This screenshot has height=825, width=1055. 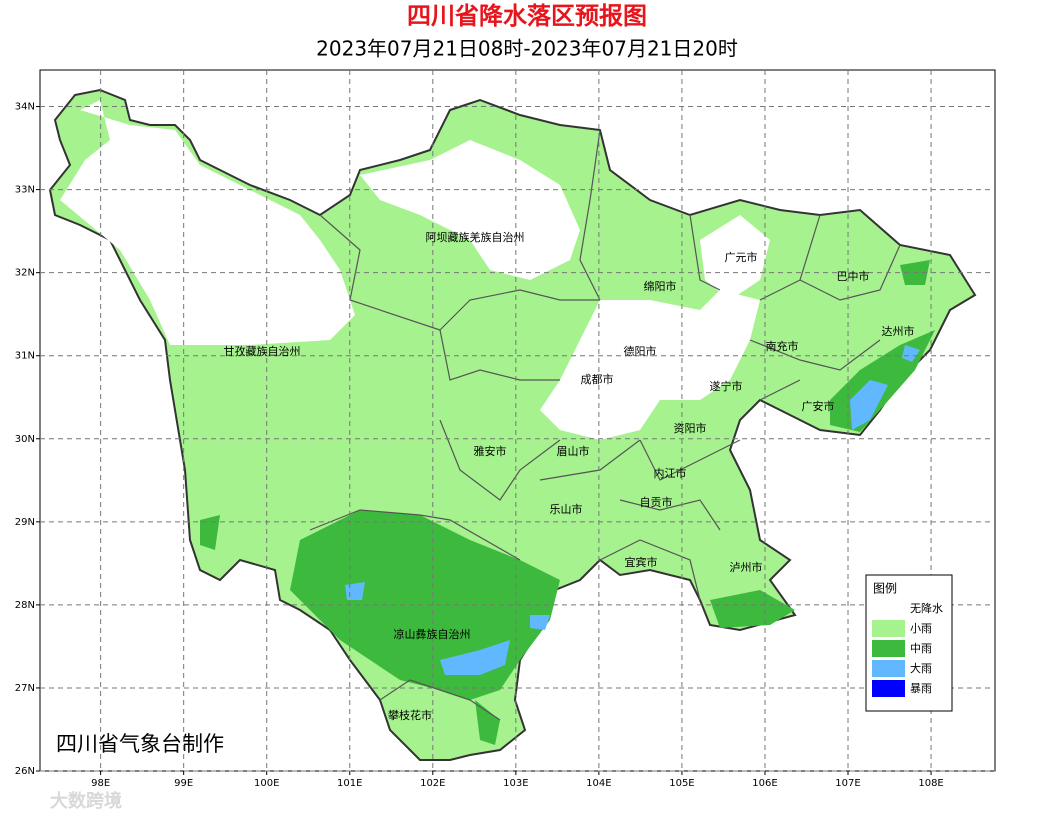 What do you see at coordinates (885, 589) in the screenshot?
I see `legend-title: 图例` at bounding box center [885, 589].